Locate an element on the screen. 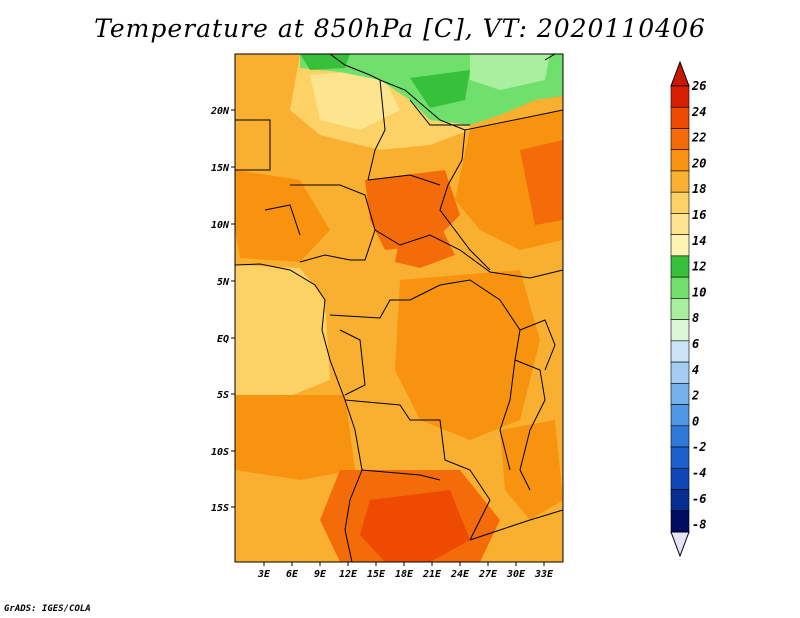 The height and width of the screenshot is (618, 800). colorbar-bins is located at coordinates (680, 309).